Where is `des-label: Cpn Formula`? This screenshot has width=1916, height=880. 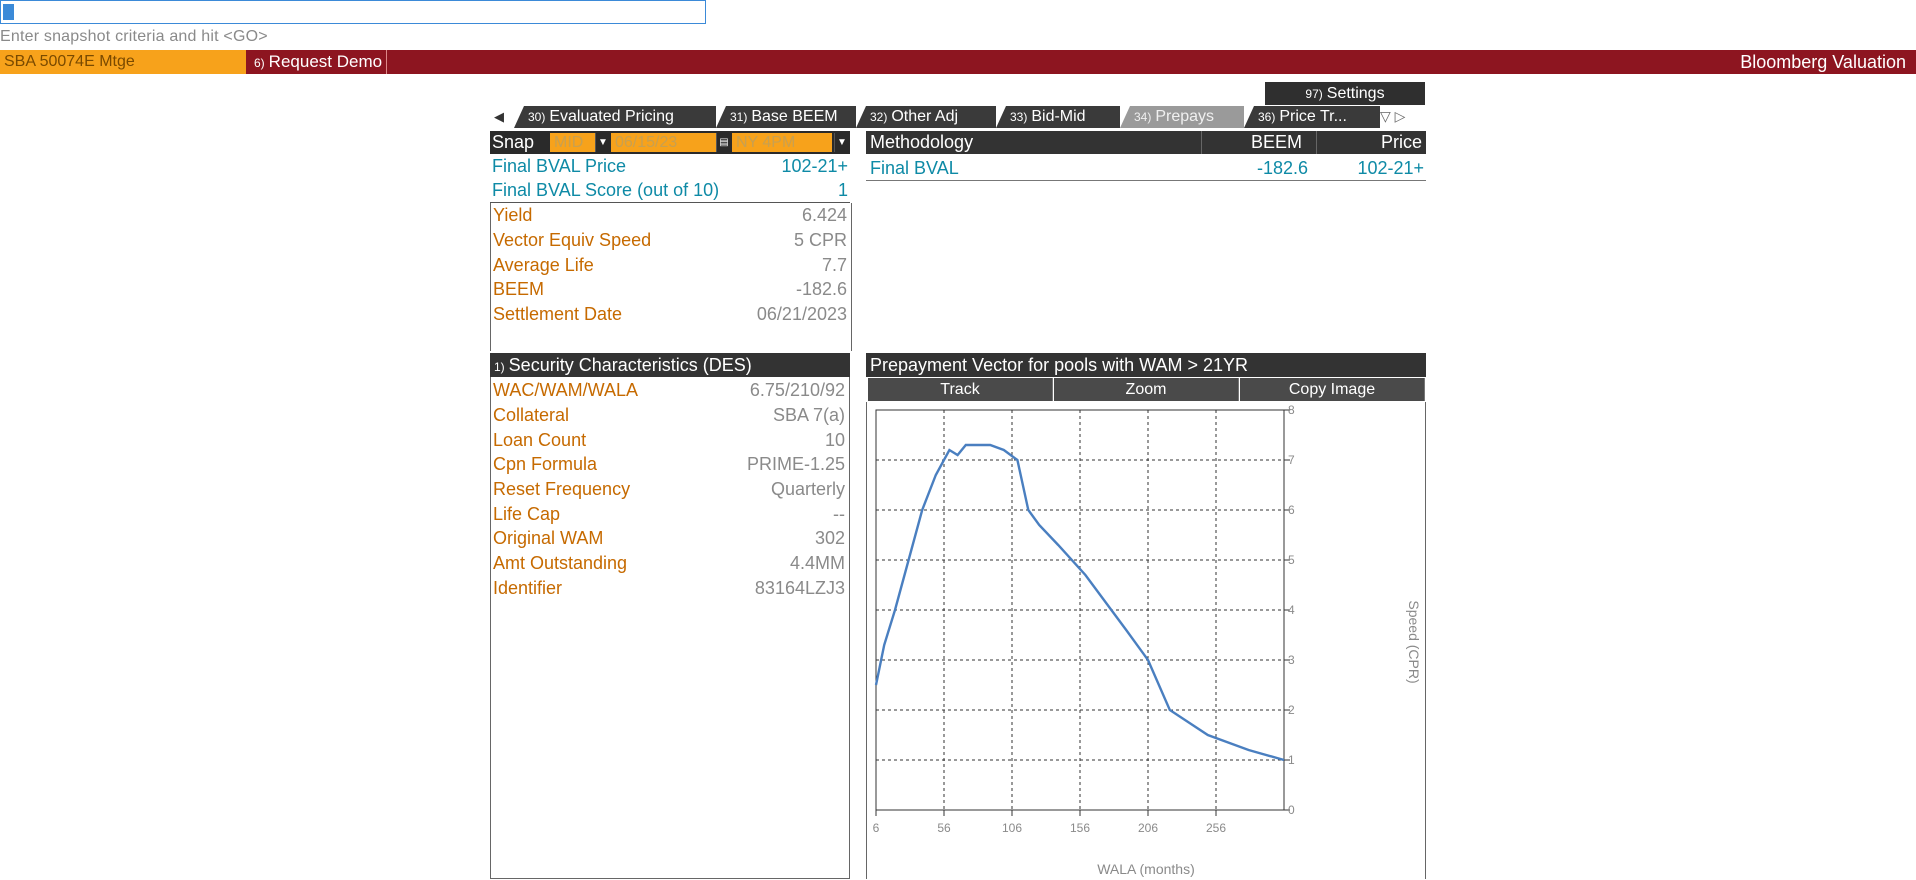
des-label: Cpn Formula is located at coordinates (545, 464).